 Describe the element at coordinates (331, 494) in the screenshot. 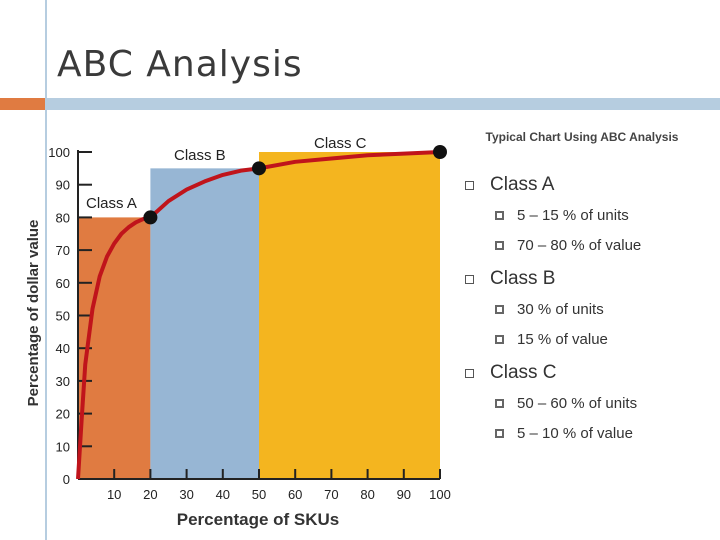

I see `x-tick-label: 70` at that location.